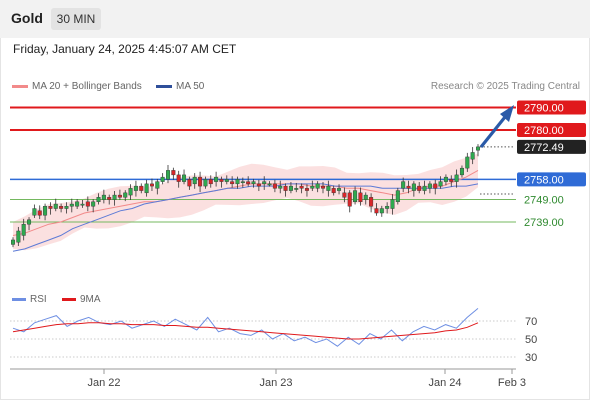 The width and height of the screenshot is (590, 400). What do you see at coordinates (38, 299) in the screenshot?
I see `legend-rsi-label: RSI` at bounding box center [38, 299].